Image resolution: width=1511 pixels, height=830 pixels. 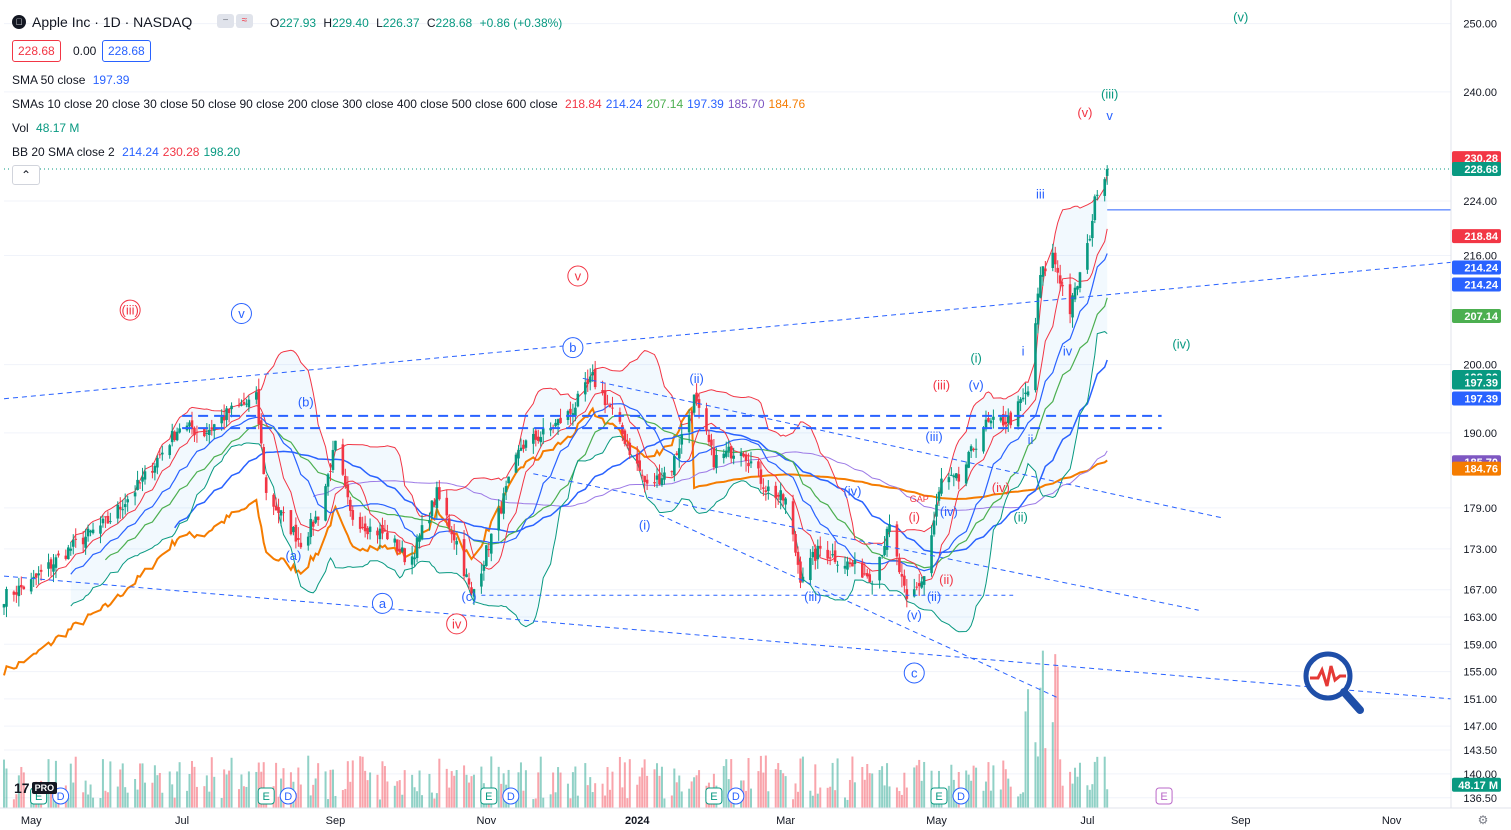 I want to click on bid-price-box: 228.68, so click(x=36, y=51).